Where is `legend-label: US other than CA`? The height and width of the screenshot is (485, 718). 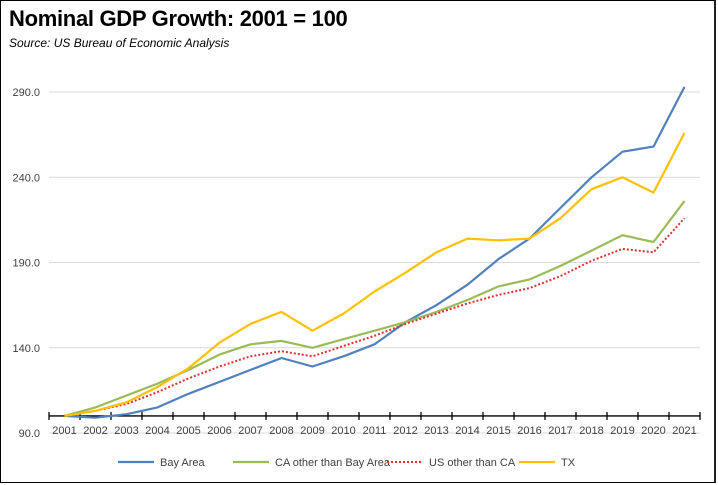 legend-label: US other than CA is located at coordinates (472, 463).